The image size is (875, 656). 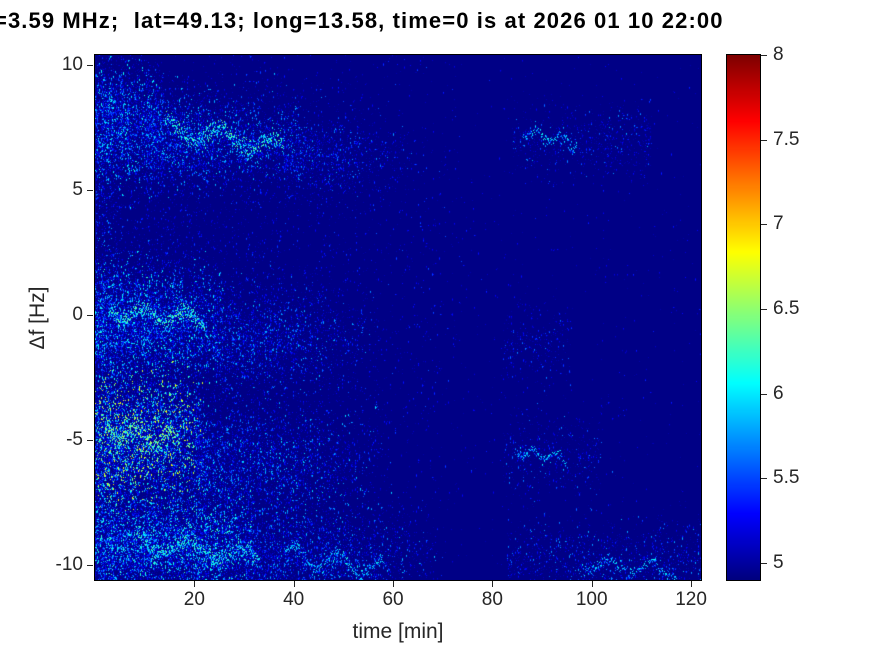 I want to click on x-tick-label: 60, so click(x=393, y=599).